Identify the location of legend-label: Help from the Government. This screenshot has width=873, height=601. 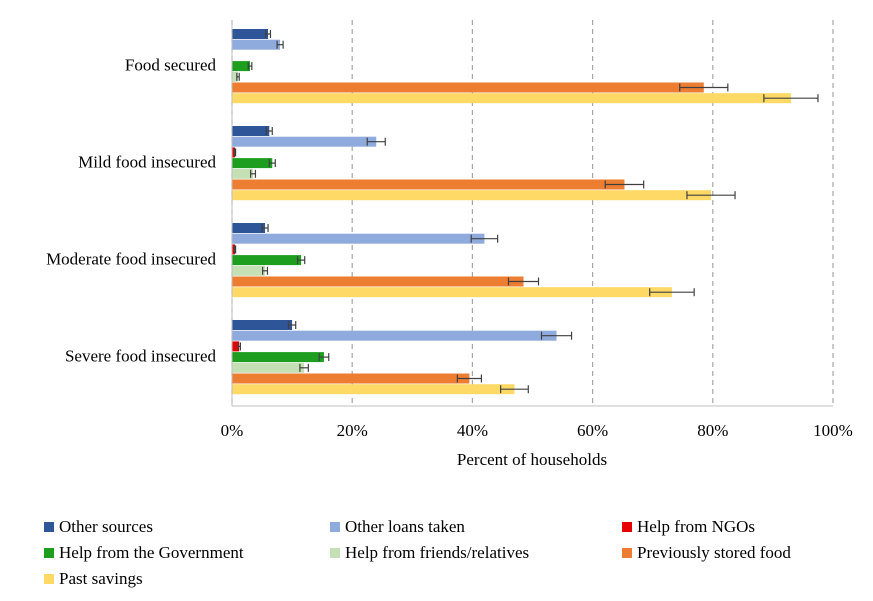
(151, 552).